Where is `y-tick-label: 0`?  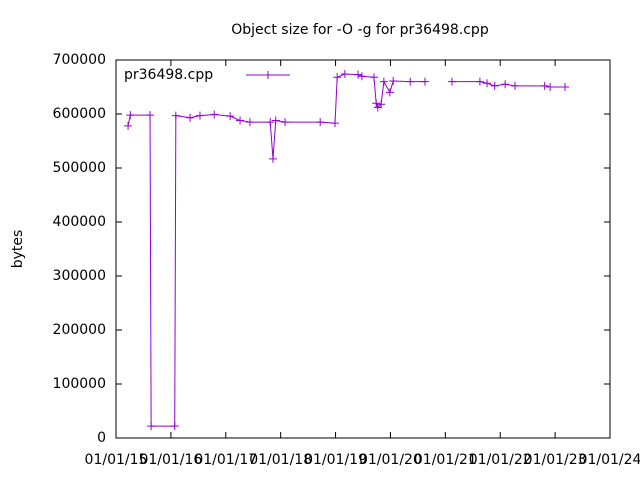
y-tick-label: 0 is located at coordinates (101, 438).